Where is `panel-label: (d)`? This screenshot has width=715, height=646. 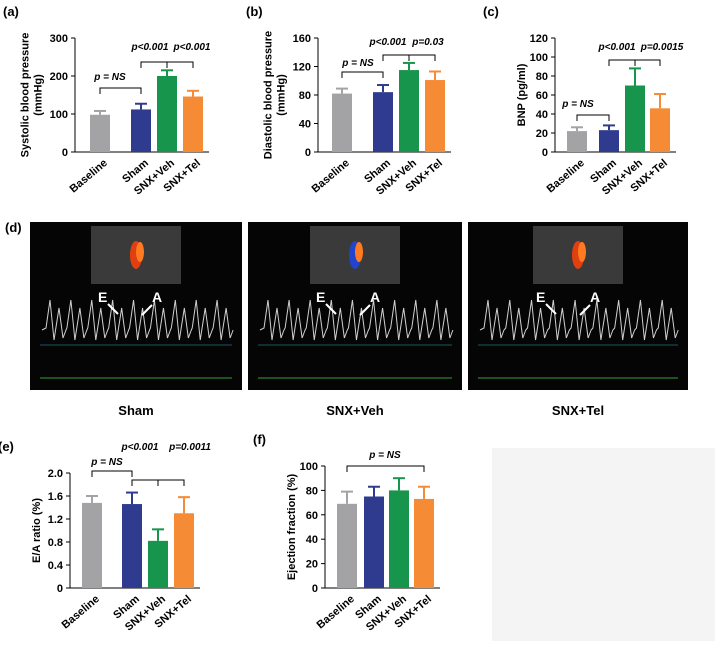
panel-label: (d) is located at coordinates (13, 227).